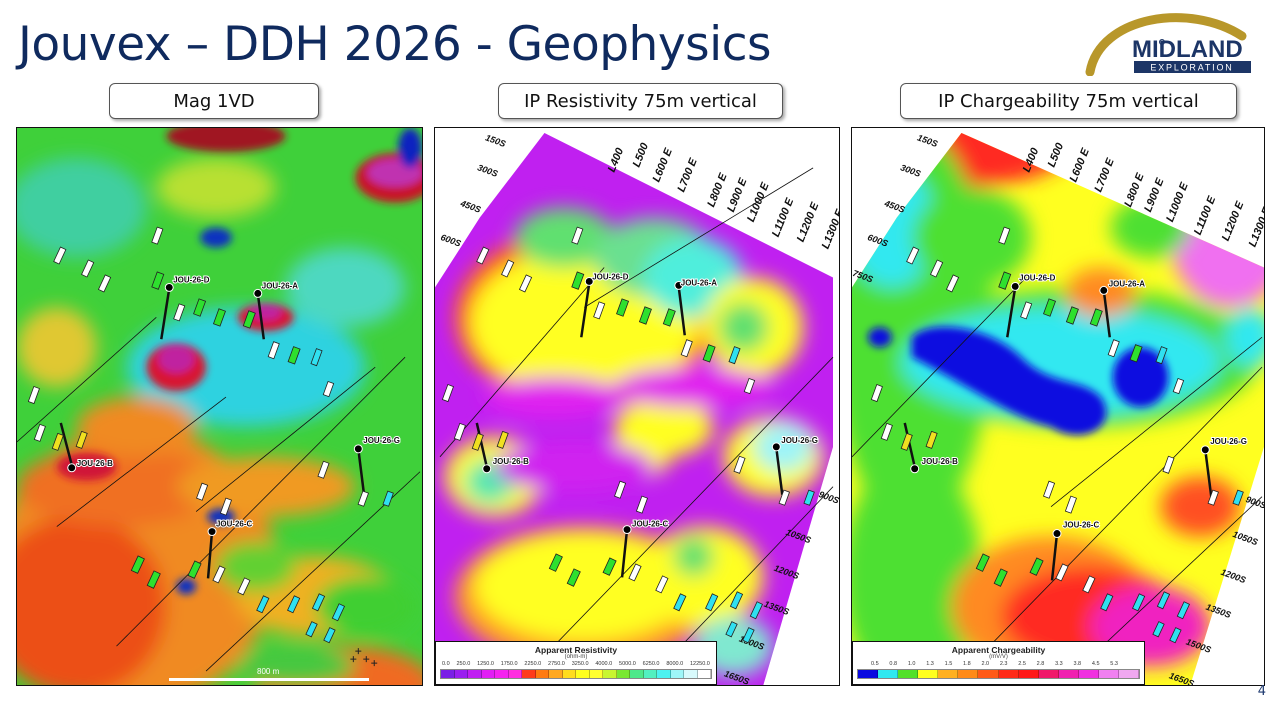 This screenshot has width=1280, height=720. I want to click on panel-label-mag: Mag 1VD, so click(214, 101).